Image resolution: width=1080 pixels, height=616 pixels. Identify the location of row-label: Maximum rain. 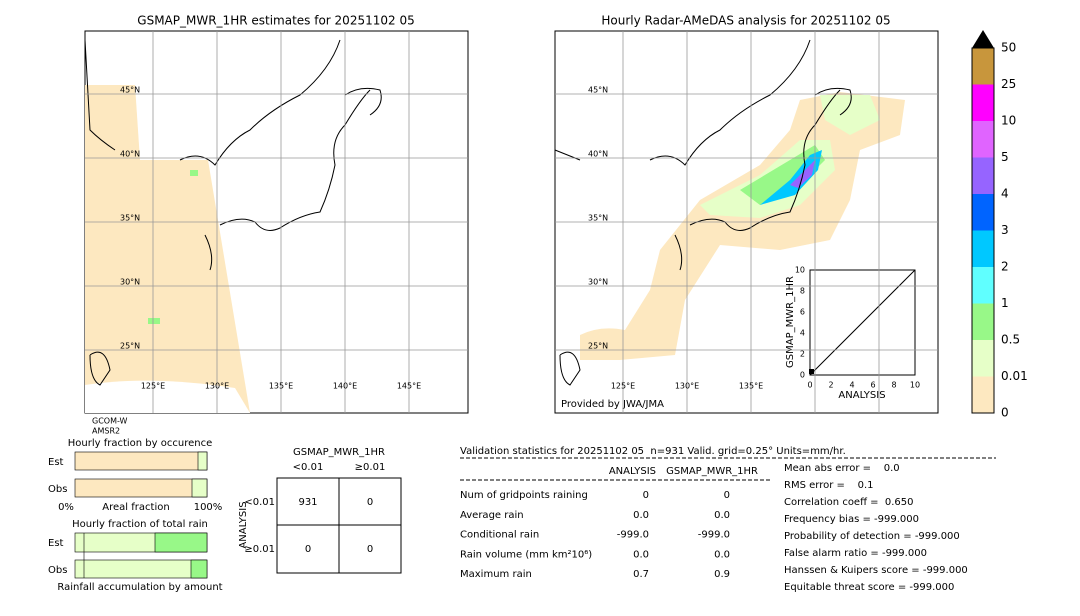
(496, 574).